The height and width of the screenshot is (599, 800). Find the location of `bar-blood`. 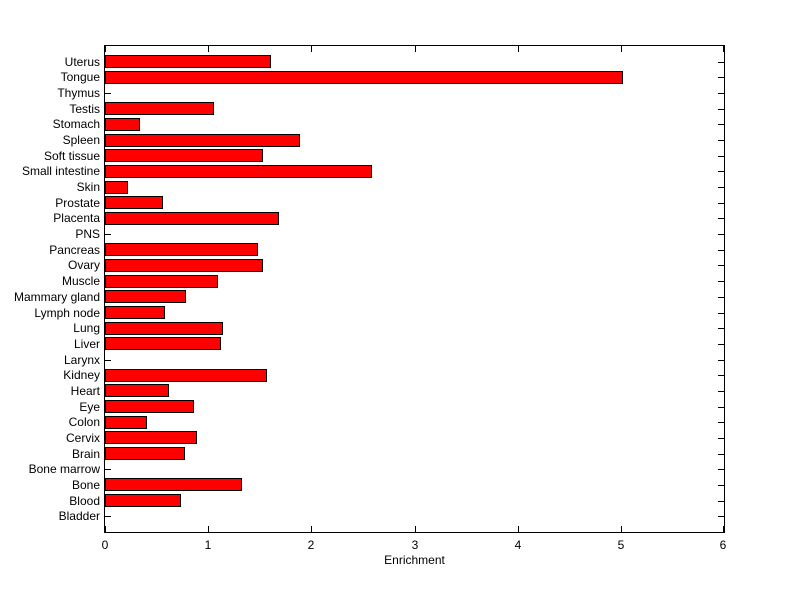

bar-blood is located at coordinates (143, 500).